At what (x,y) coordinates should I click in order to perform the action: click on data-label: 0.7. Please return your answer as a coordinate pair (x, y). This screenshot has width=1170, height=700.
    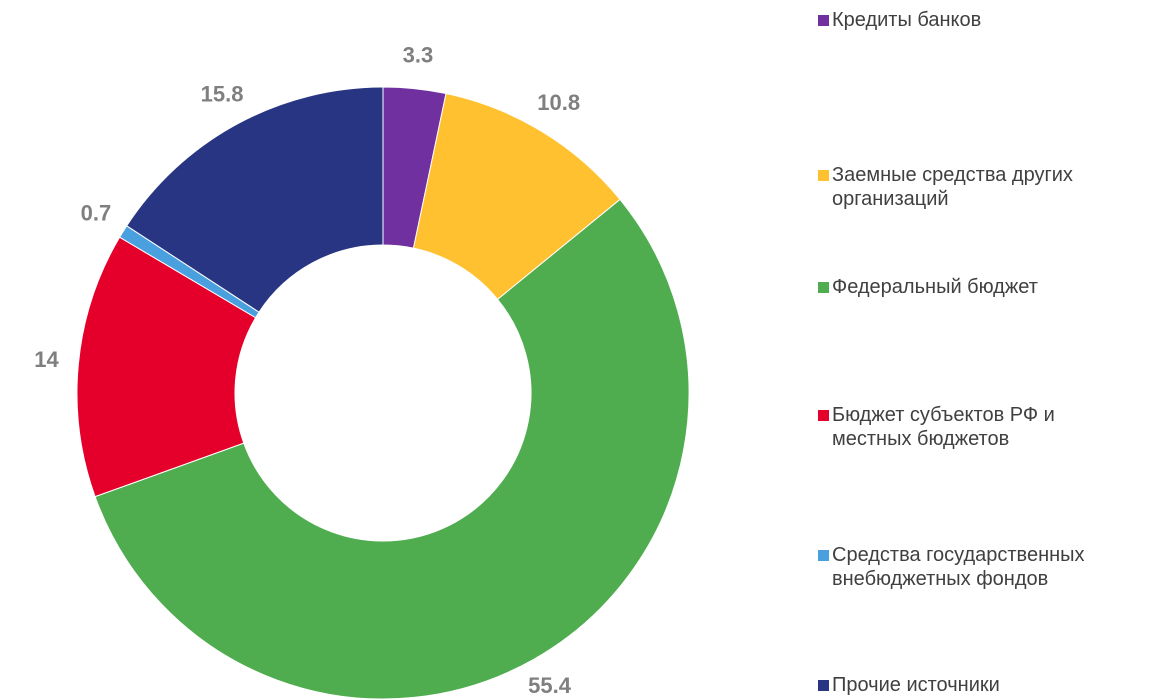
    Looking at the image, I should click on (96, 212).